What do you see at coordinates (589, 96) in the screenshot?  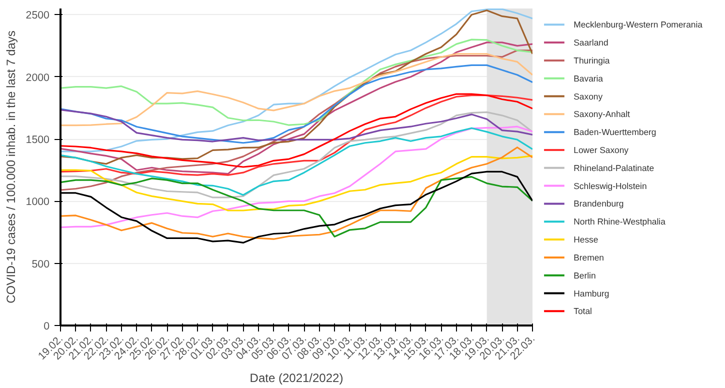 I see `legend-label: Saxony` at bounding box center [589, 96].